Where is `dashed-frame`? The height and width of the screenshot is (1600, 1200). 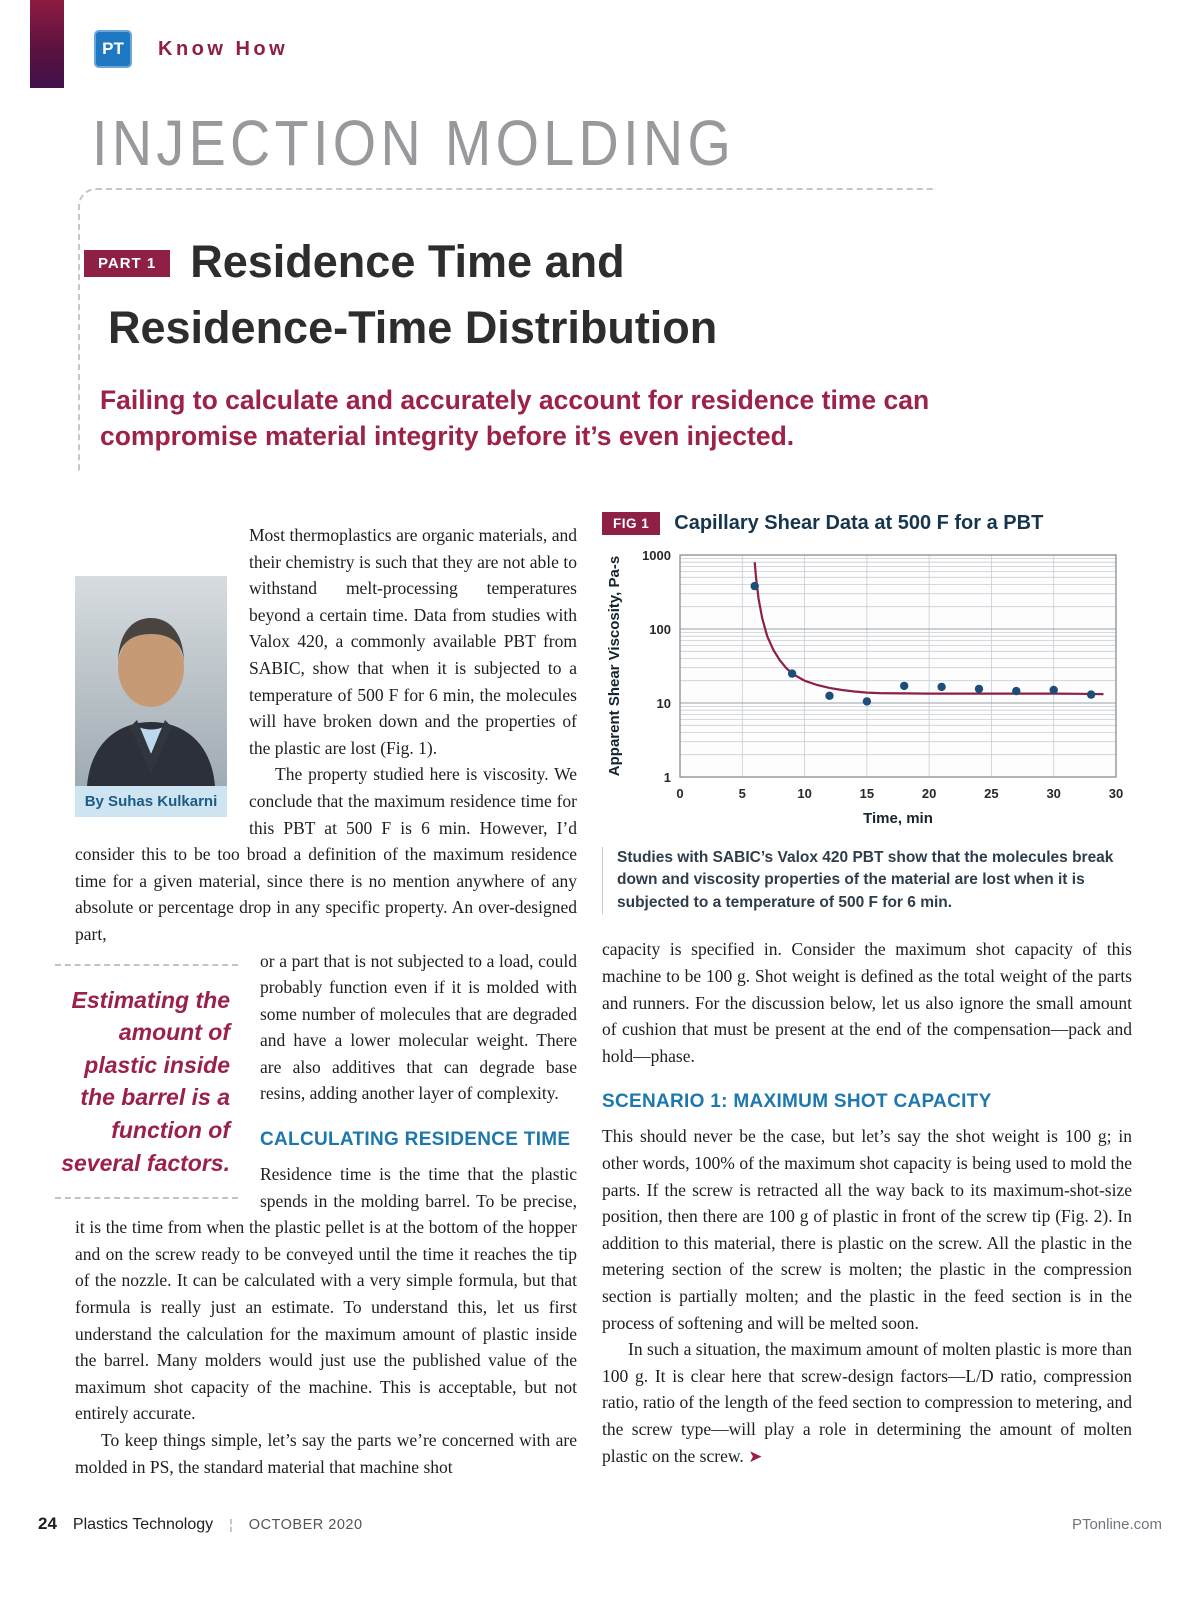
dashed-frame is located at coordinates (507, 330).